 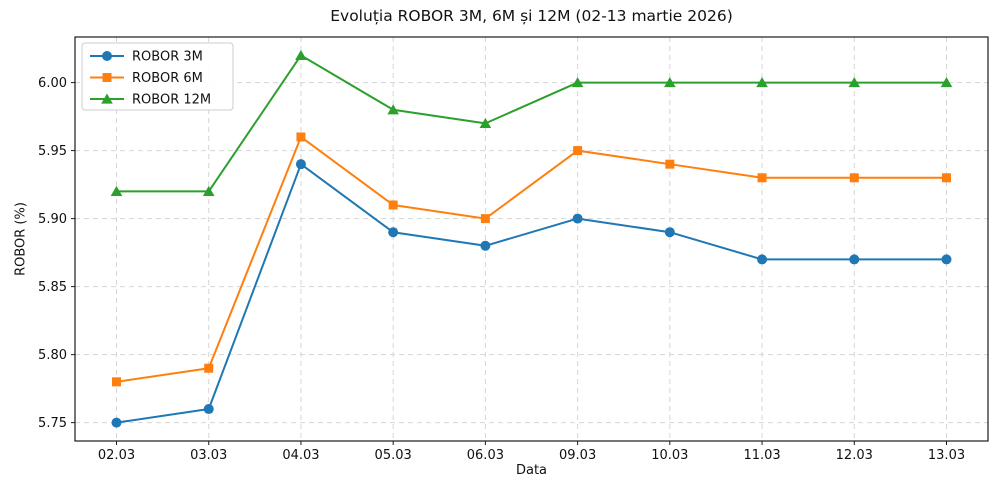 I want to click on x-tick-label: 10.03, so click(x=669, y=455).